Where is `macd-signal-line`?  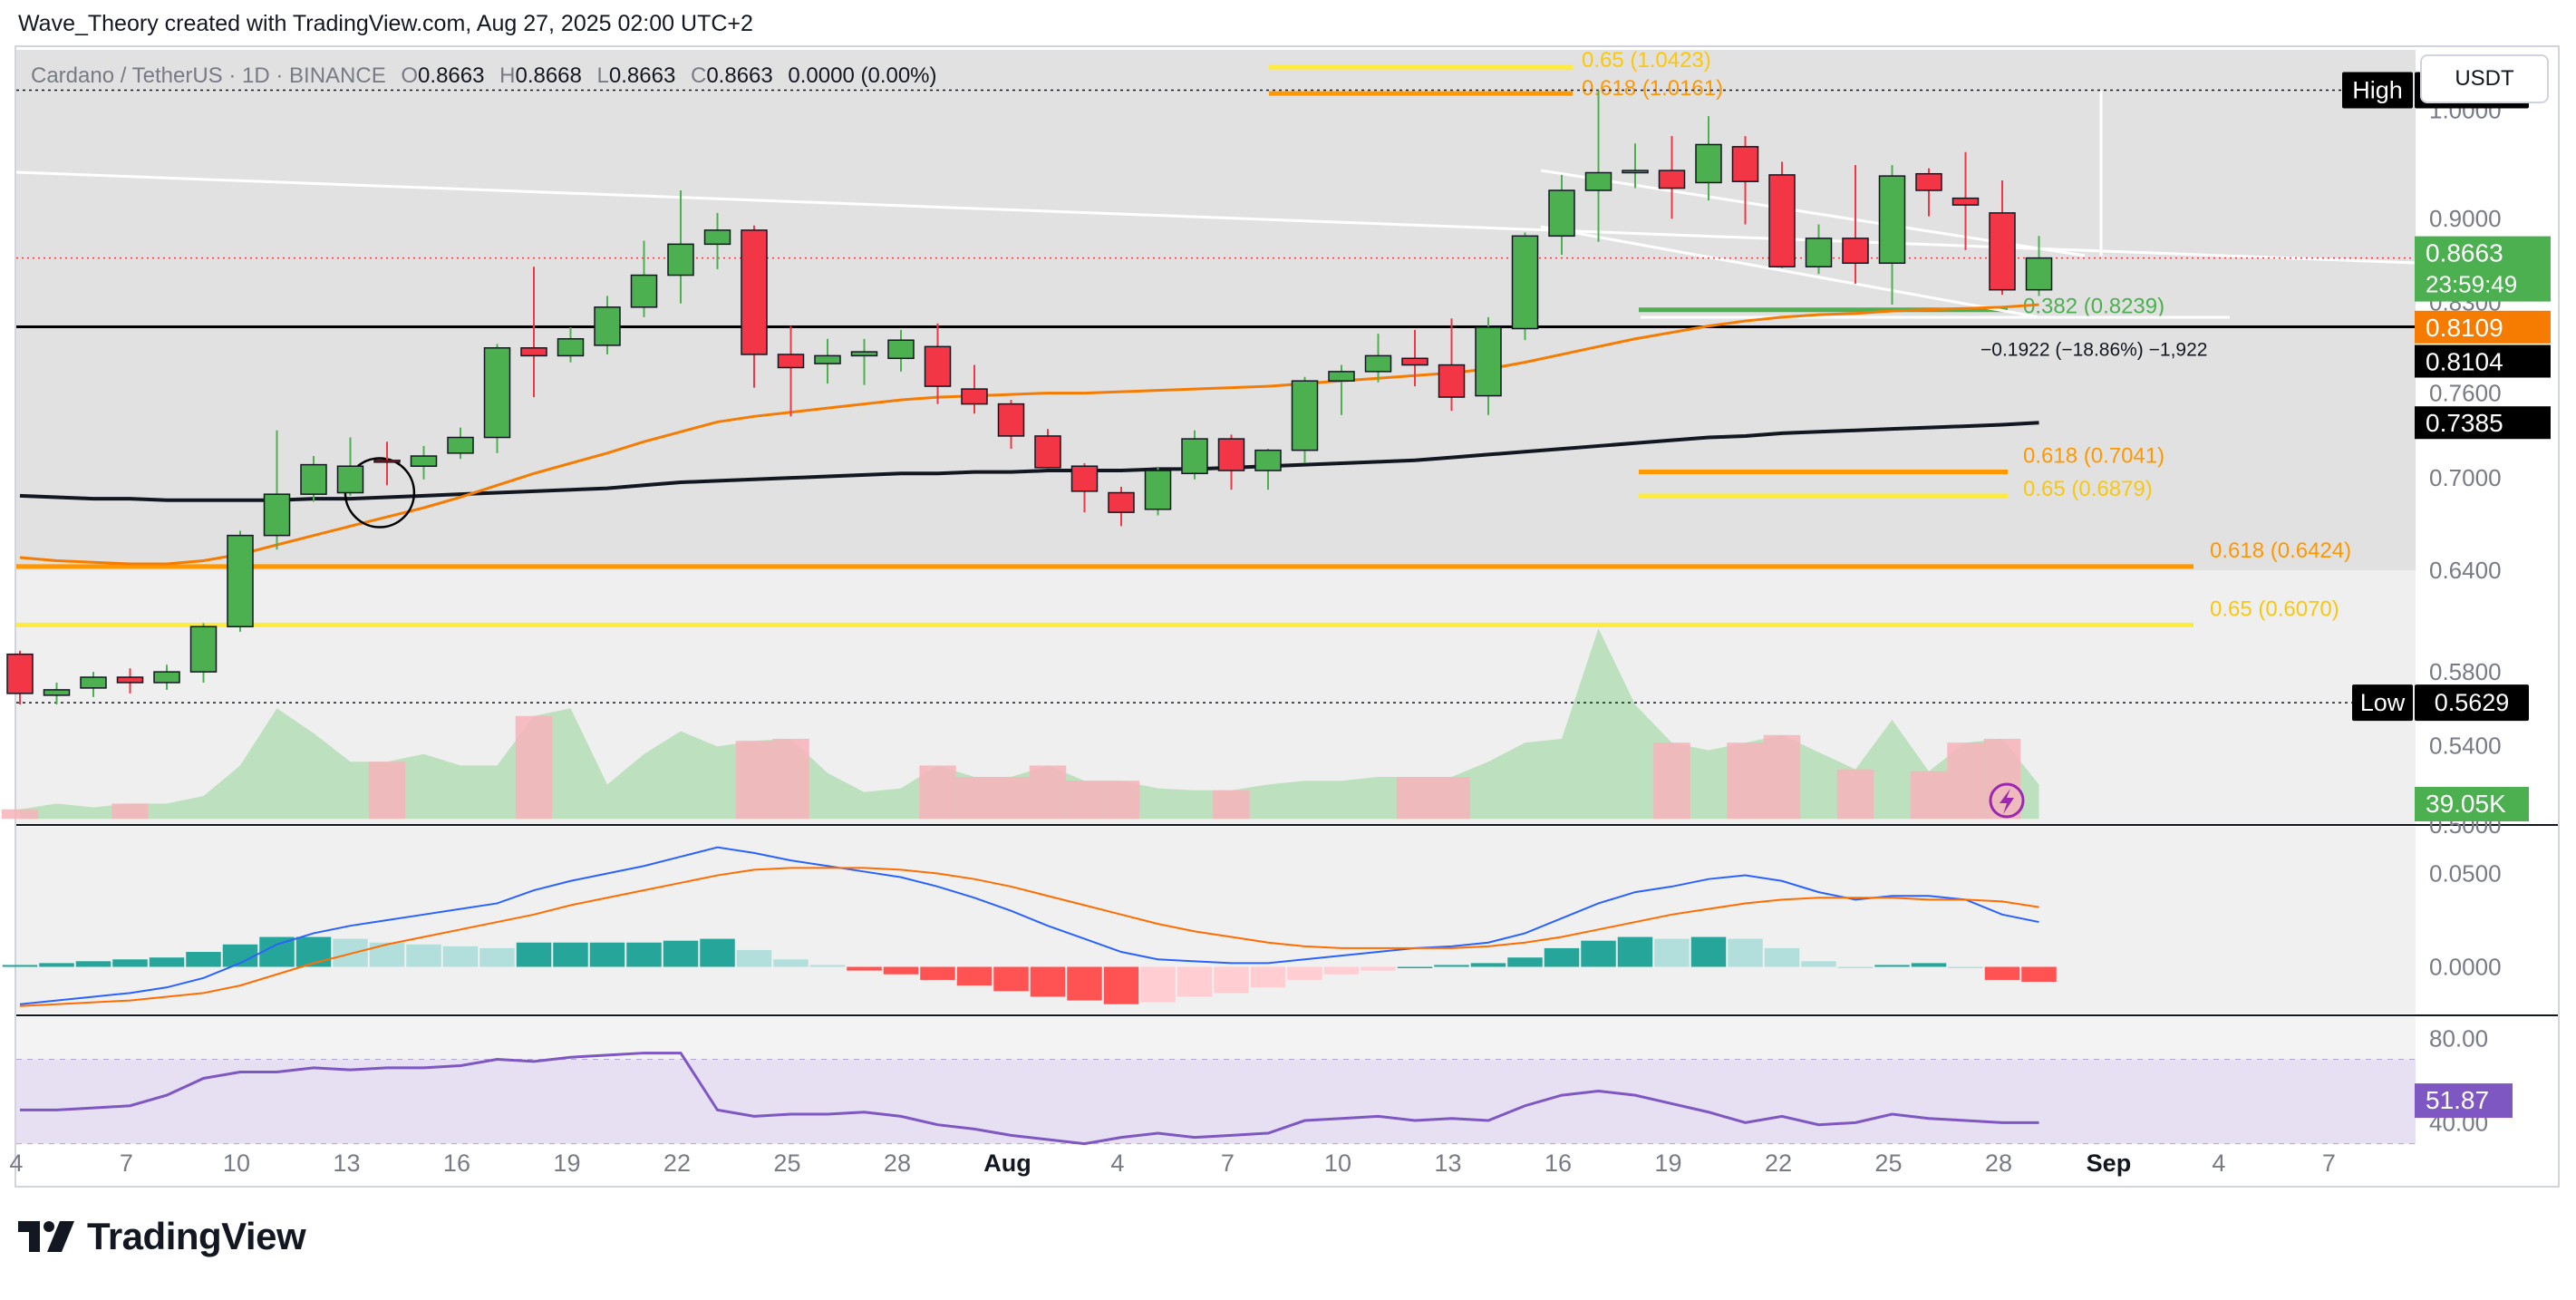
macd-signal-line is located at coordinates (1029, 937).